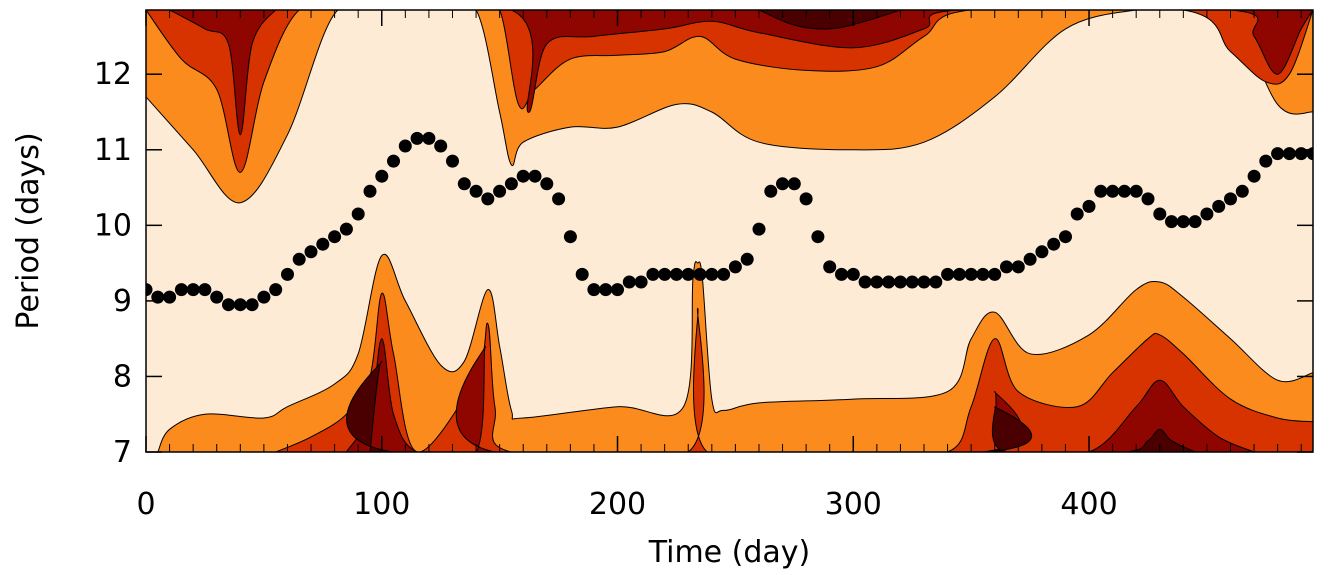 This screenshot has width=1342, height=575. I want to click on y-tick-label: 11, so click(113, 150).